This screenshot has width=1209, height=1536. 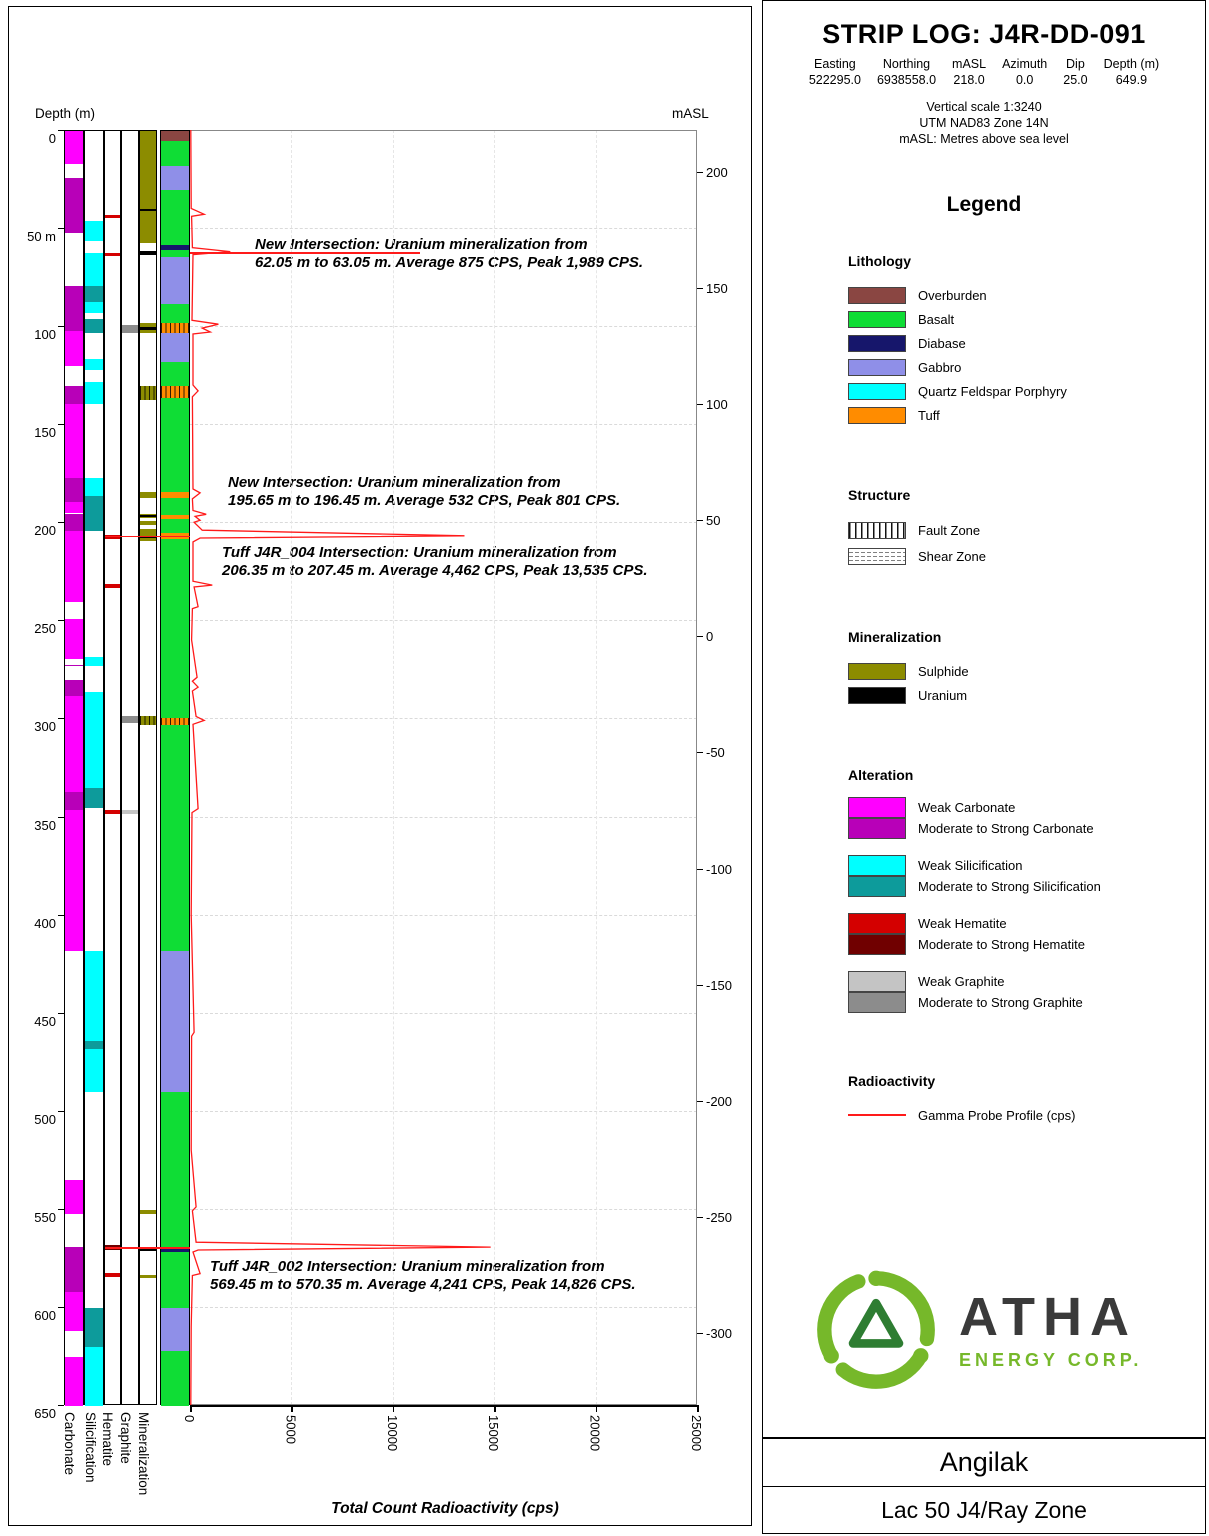 I want to click on legend-item-label: Weak Graphite, so click(x=961, y=981).